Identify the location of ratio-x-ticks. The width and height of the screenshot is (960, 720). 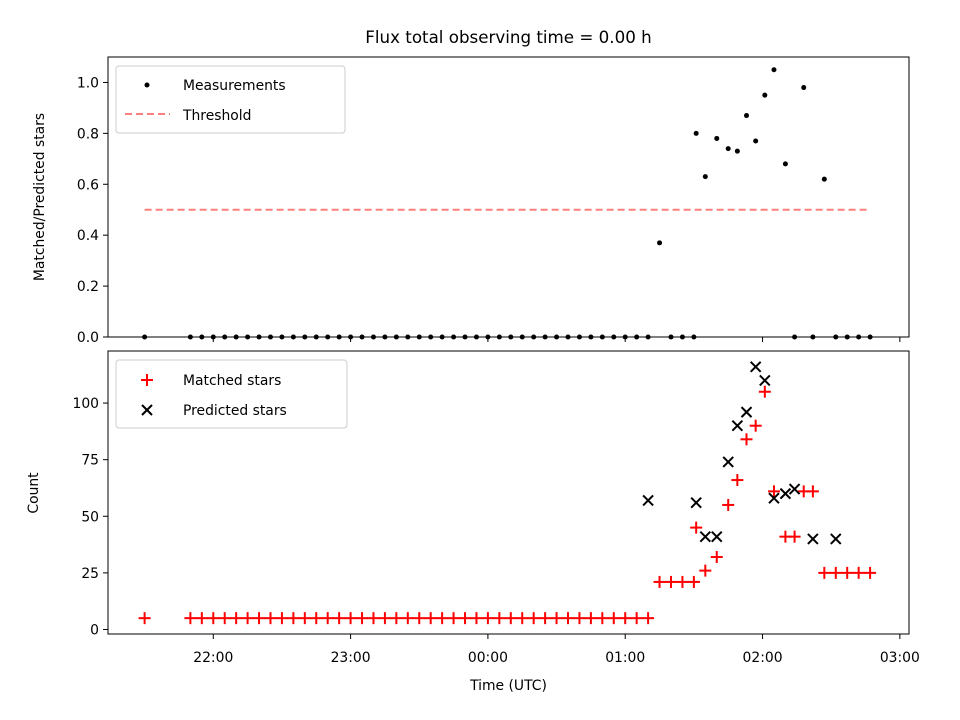
(556, 339).